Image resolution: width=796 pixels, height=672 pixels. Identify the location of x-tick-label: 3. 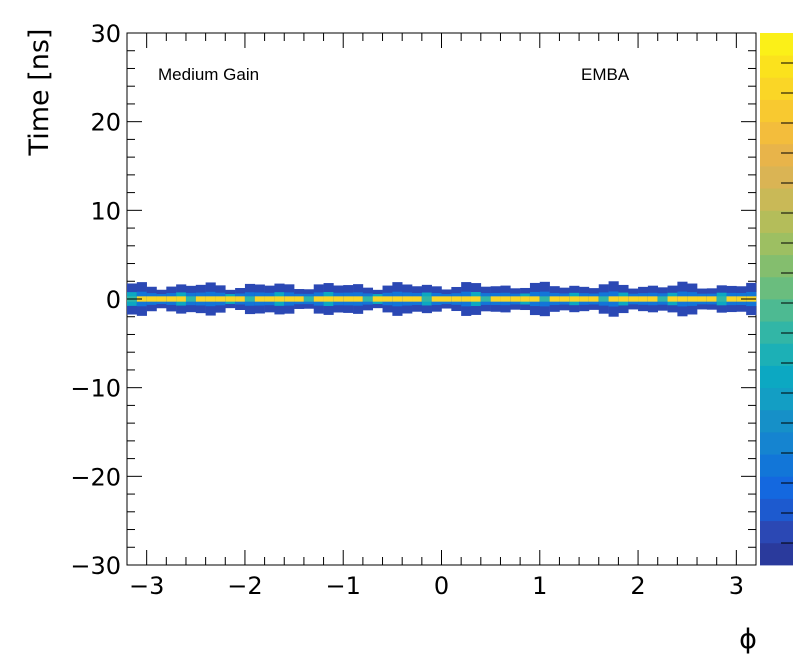
(736, 586).